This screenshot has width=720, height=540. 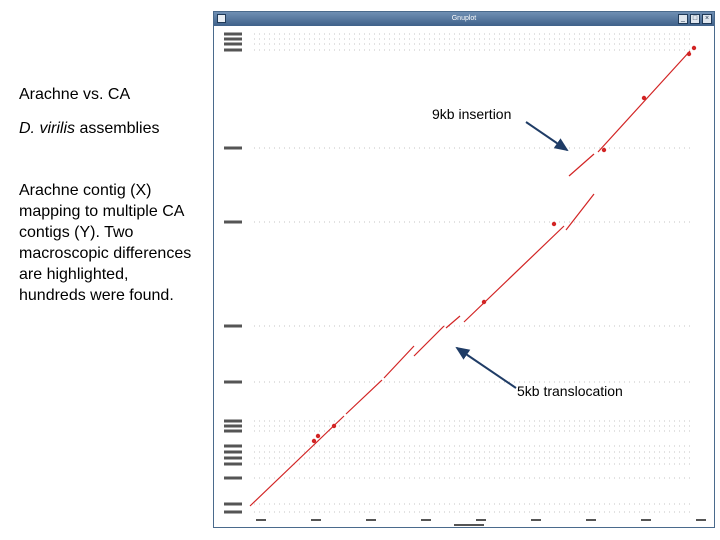 I want to click on slide-title: Arachne vs. CA, so click(x=75, y=94).